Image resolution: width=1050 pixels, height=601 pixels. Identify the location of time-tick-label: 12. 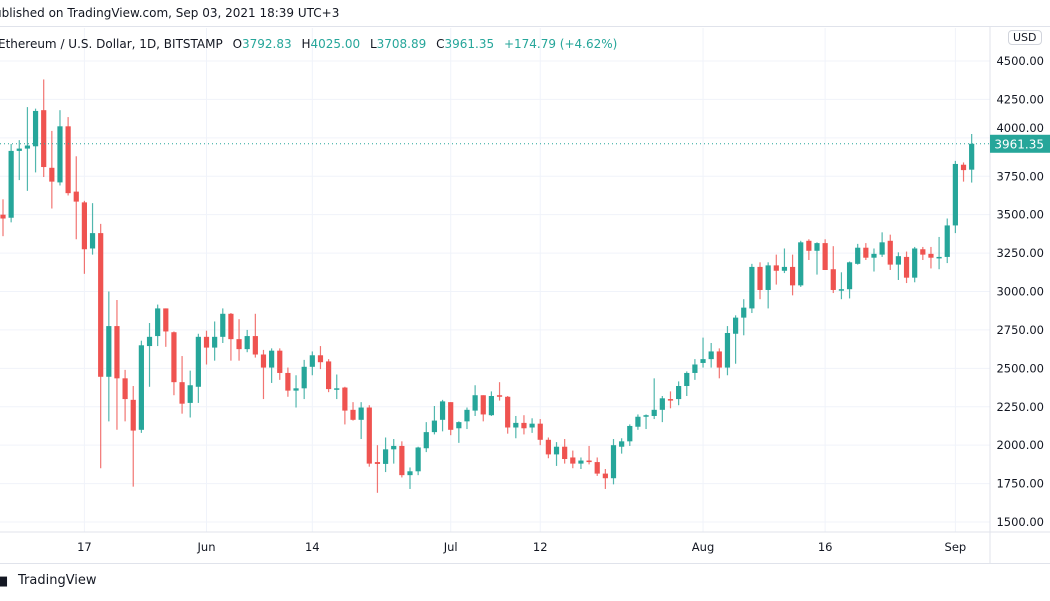
(540, 547).